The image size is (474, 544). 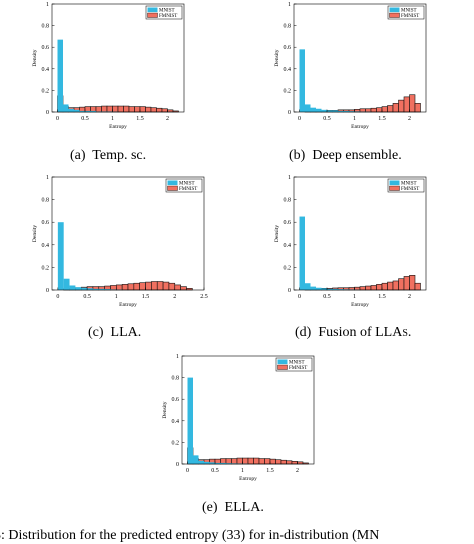 What do you see at coordinates (356, 155) in the screenshot?
I see `subcaption-b-text: Deep ensemble.` at bounding box center [356, 155].